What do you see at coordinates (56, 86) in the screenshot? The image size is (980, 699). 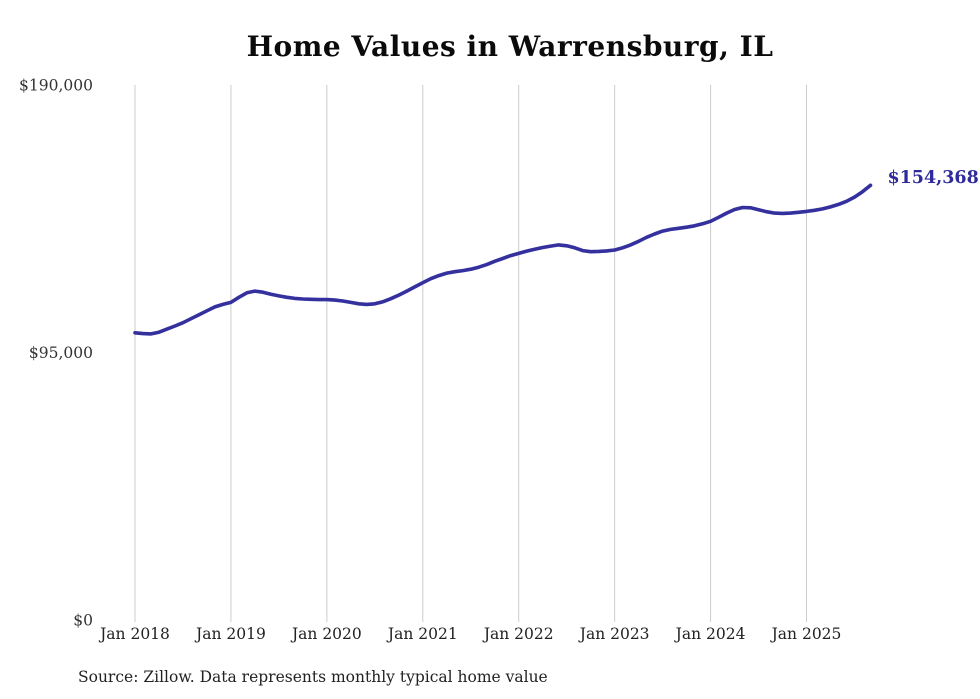 I see `y-tick-label: $190,000` at bounding box center [56, 86].